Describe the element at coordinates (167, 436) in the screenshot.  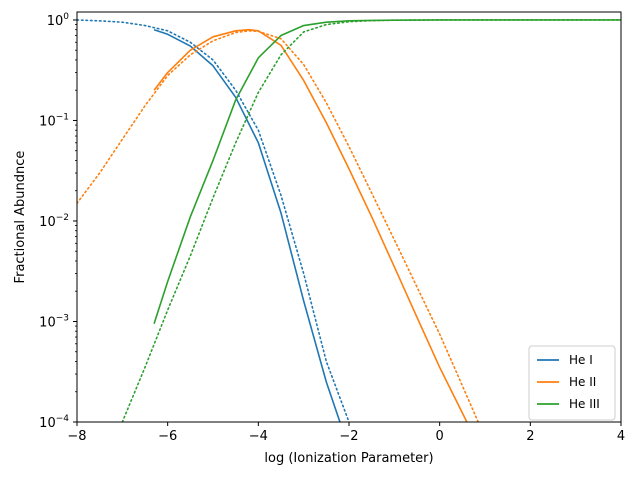
I see `x-tick-label: −6` at that location.